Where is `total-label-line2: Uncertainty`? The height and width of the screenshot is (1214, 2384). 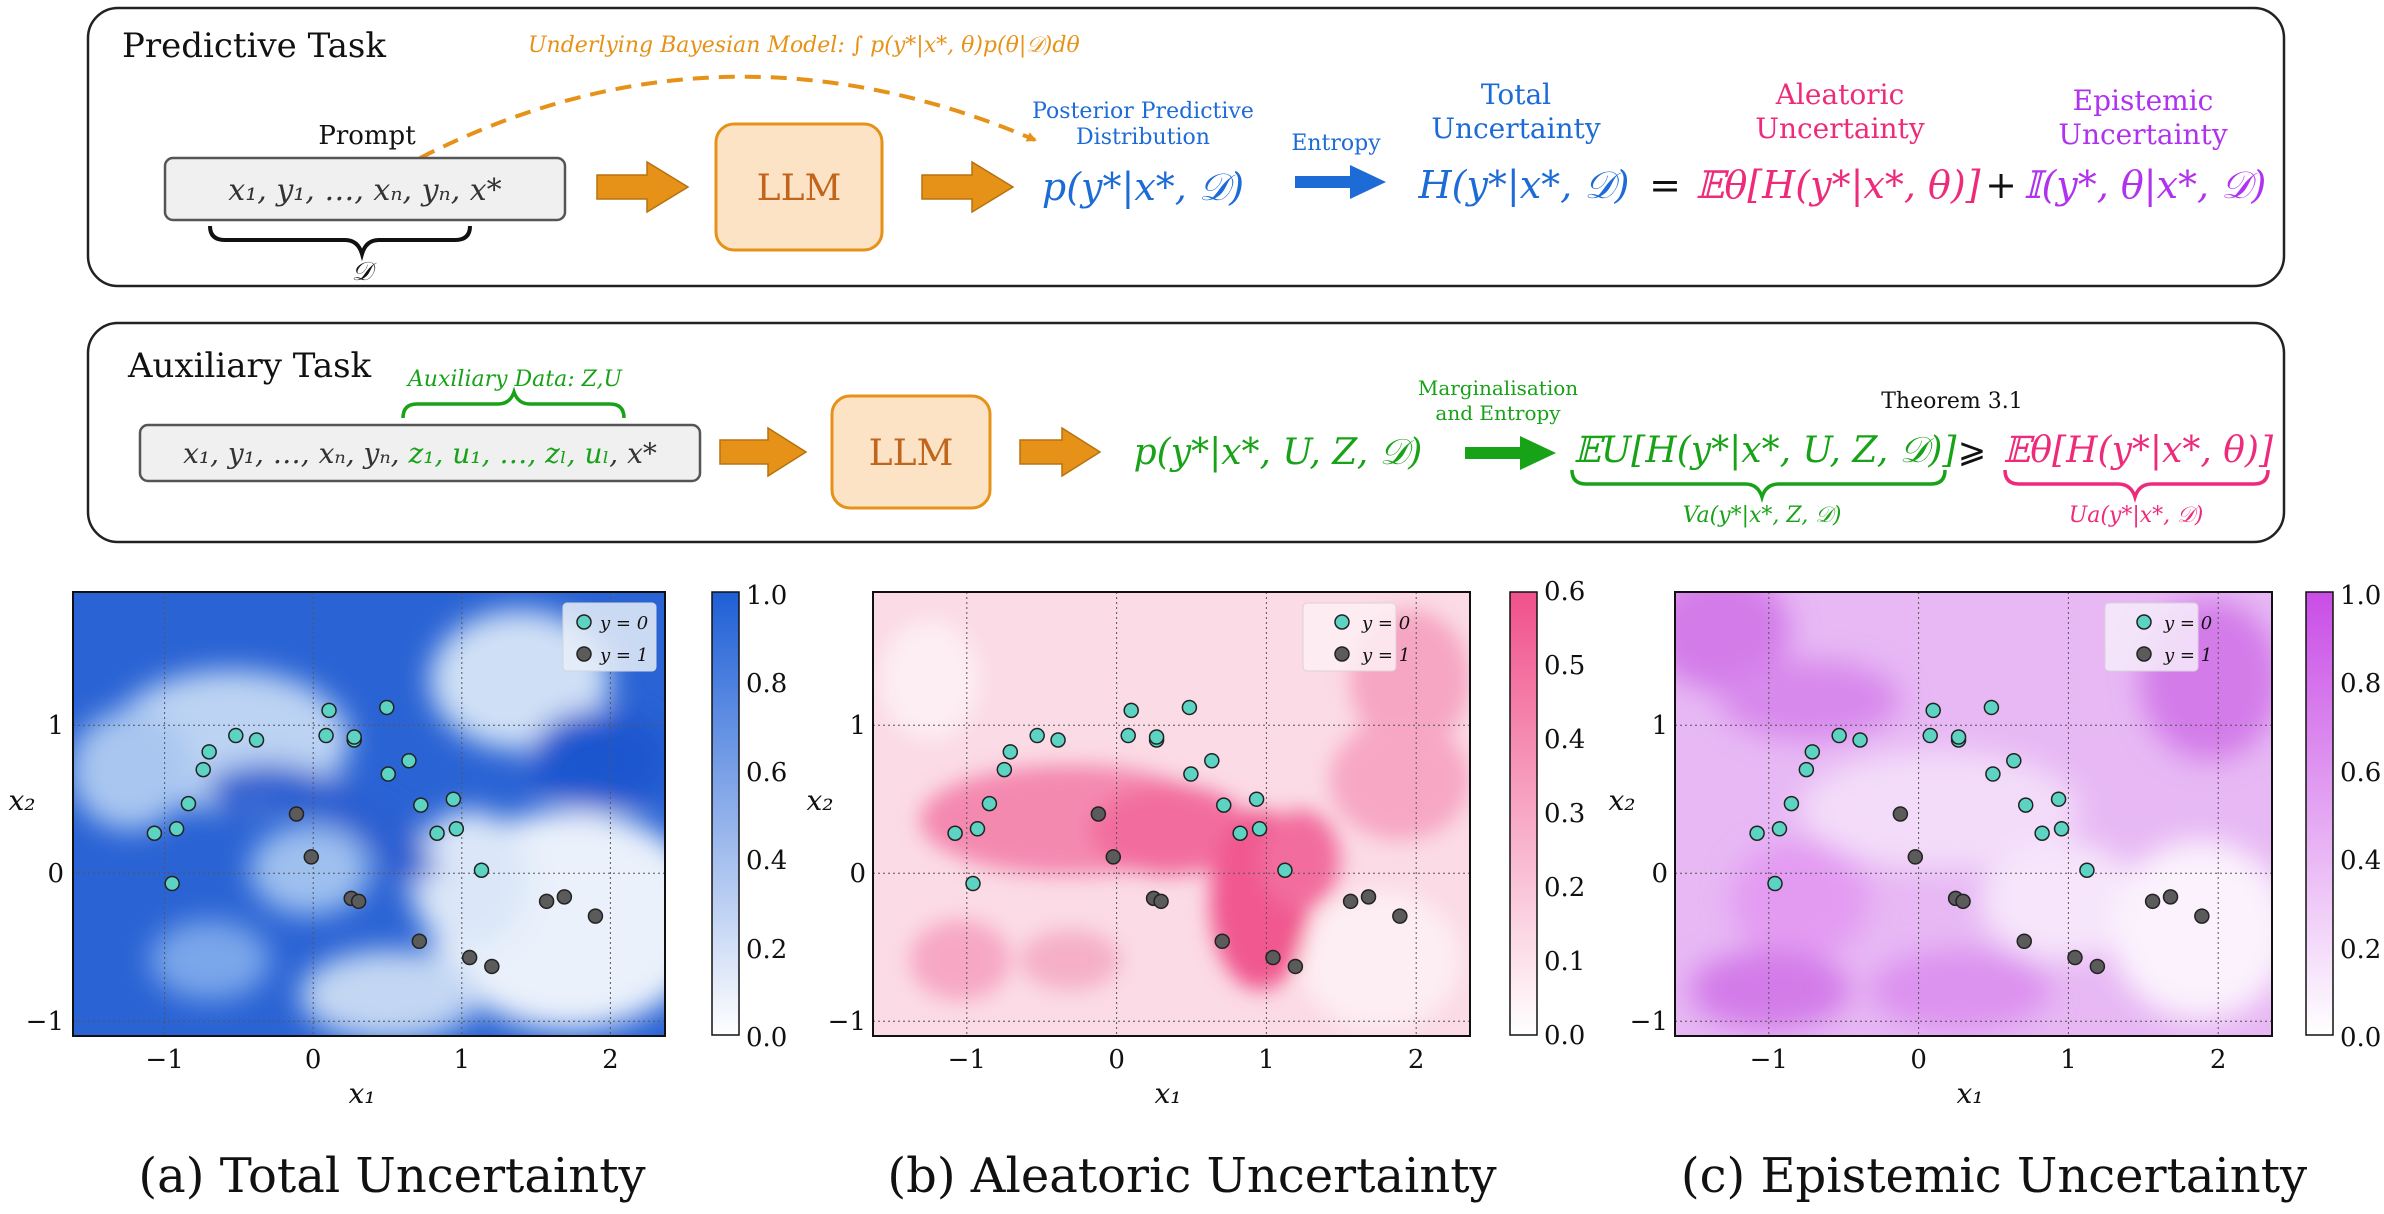 total-label-line2: Uncertainty is located at coordinates (1515, 128).